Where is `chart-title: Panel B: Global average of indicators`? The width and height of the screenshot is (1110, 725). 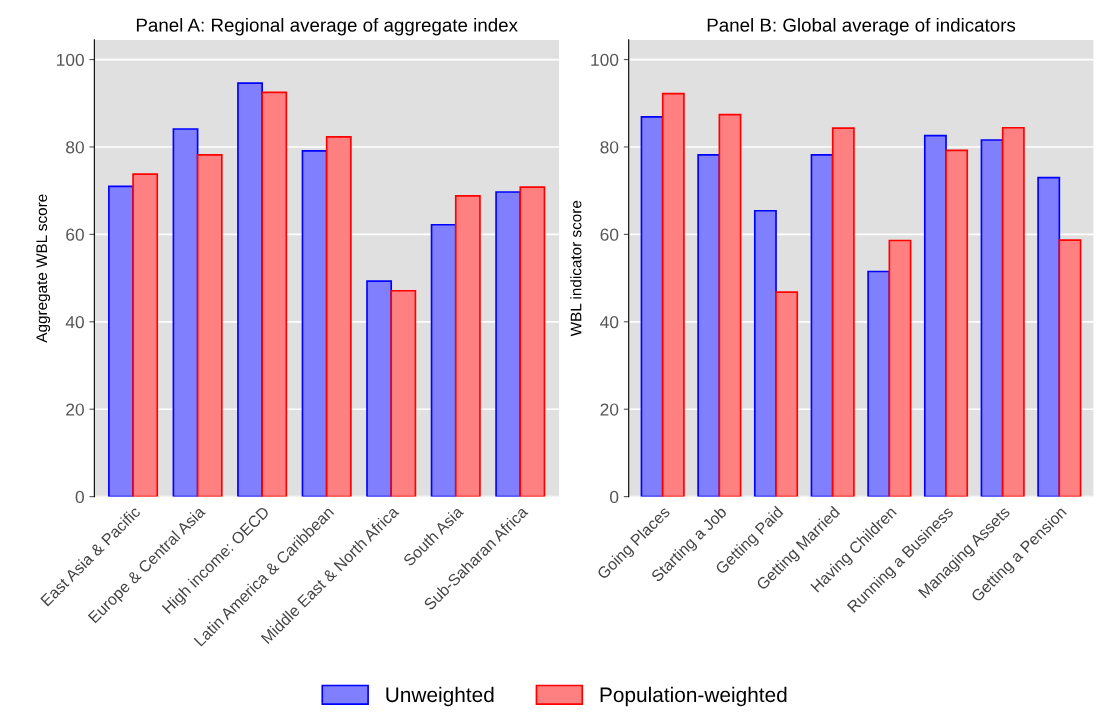 chart-title: Panel B: Global average of indicators is located at coordinates (861, 26).